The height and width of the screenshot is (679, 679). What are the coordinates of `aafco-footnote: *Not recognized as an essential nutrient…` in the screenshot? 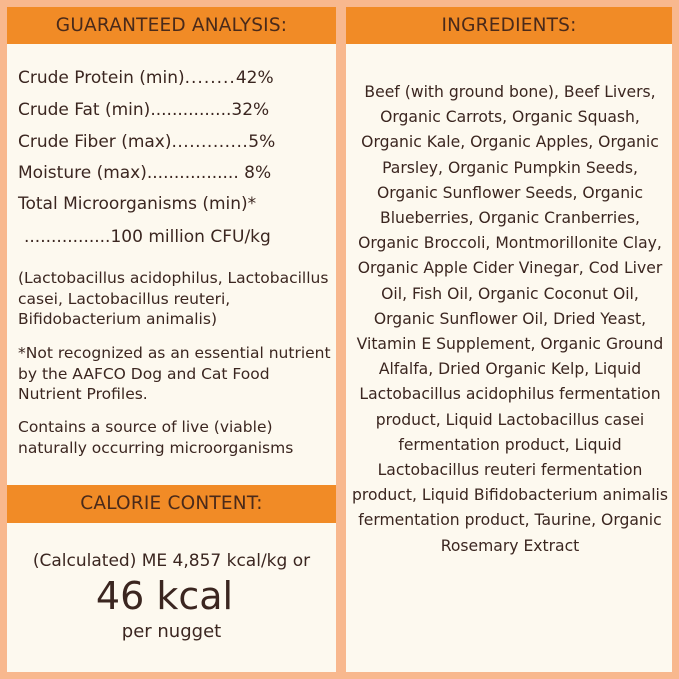 It's located at (174, 373).